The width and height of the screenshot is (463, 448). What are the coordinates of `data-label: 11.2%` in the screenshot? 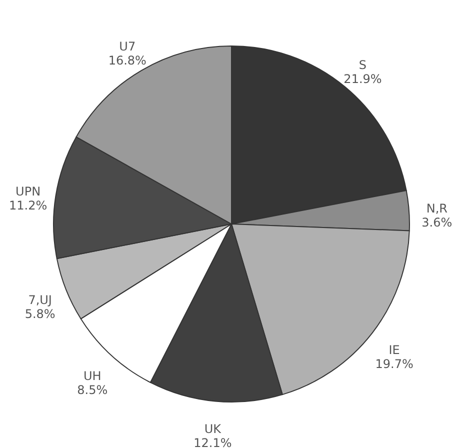 It's located at (28, 205).